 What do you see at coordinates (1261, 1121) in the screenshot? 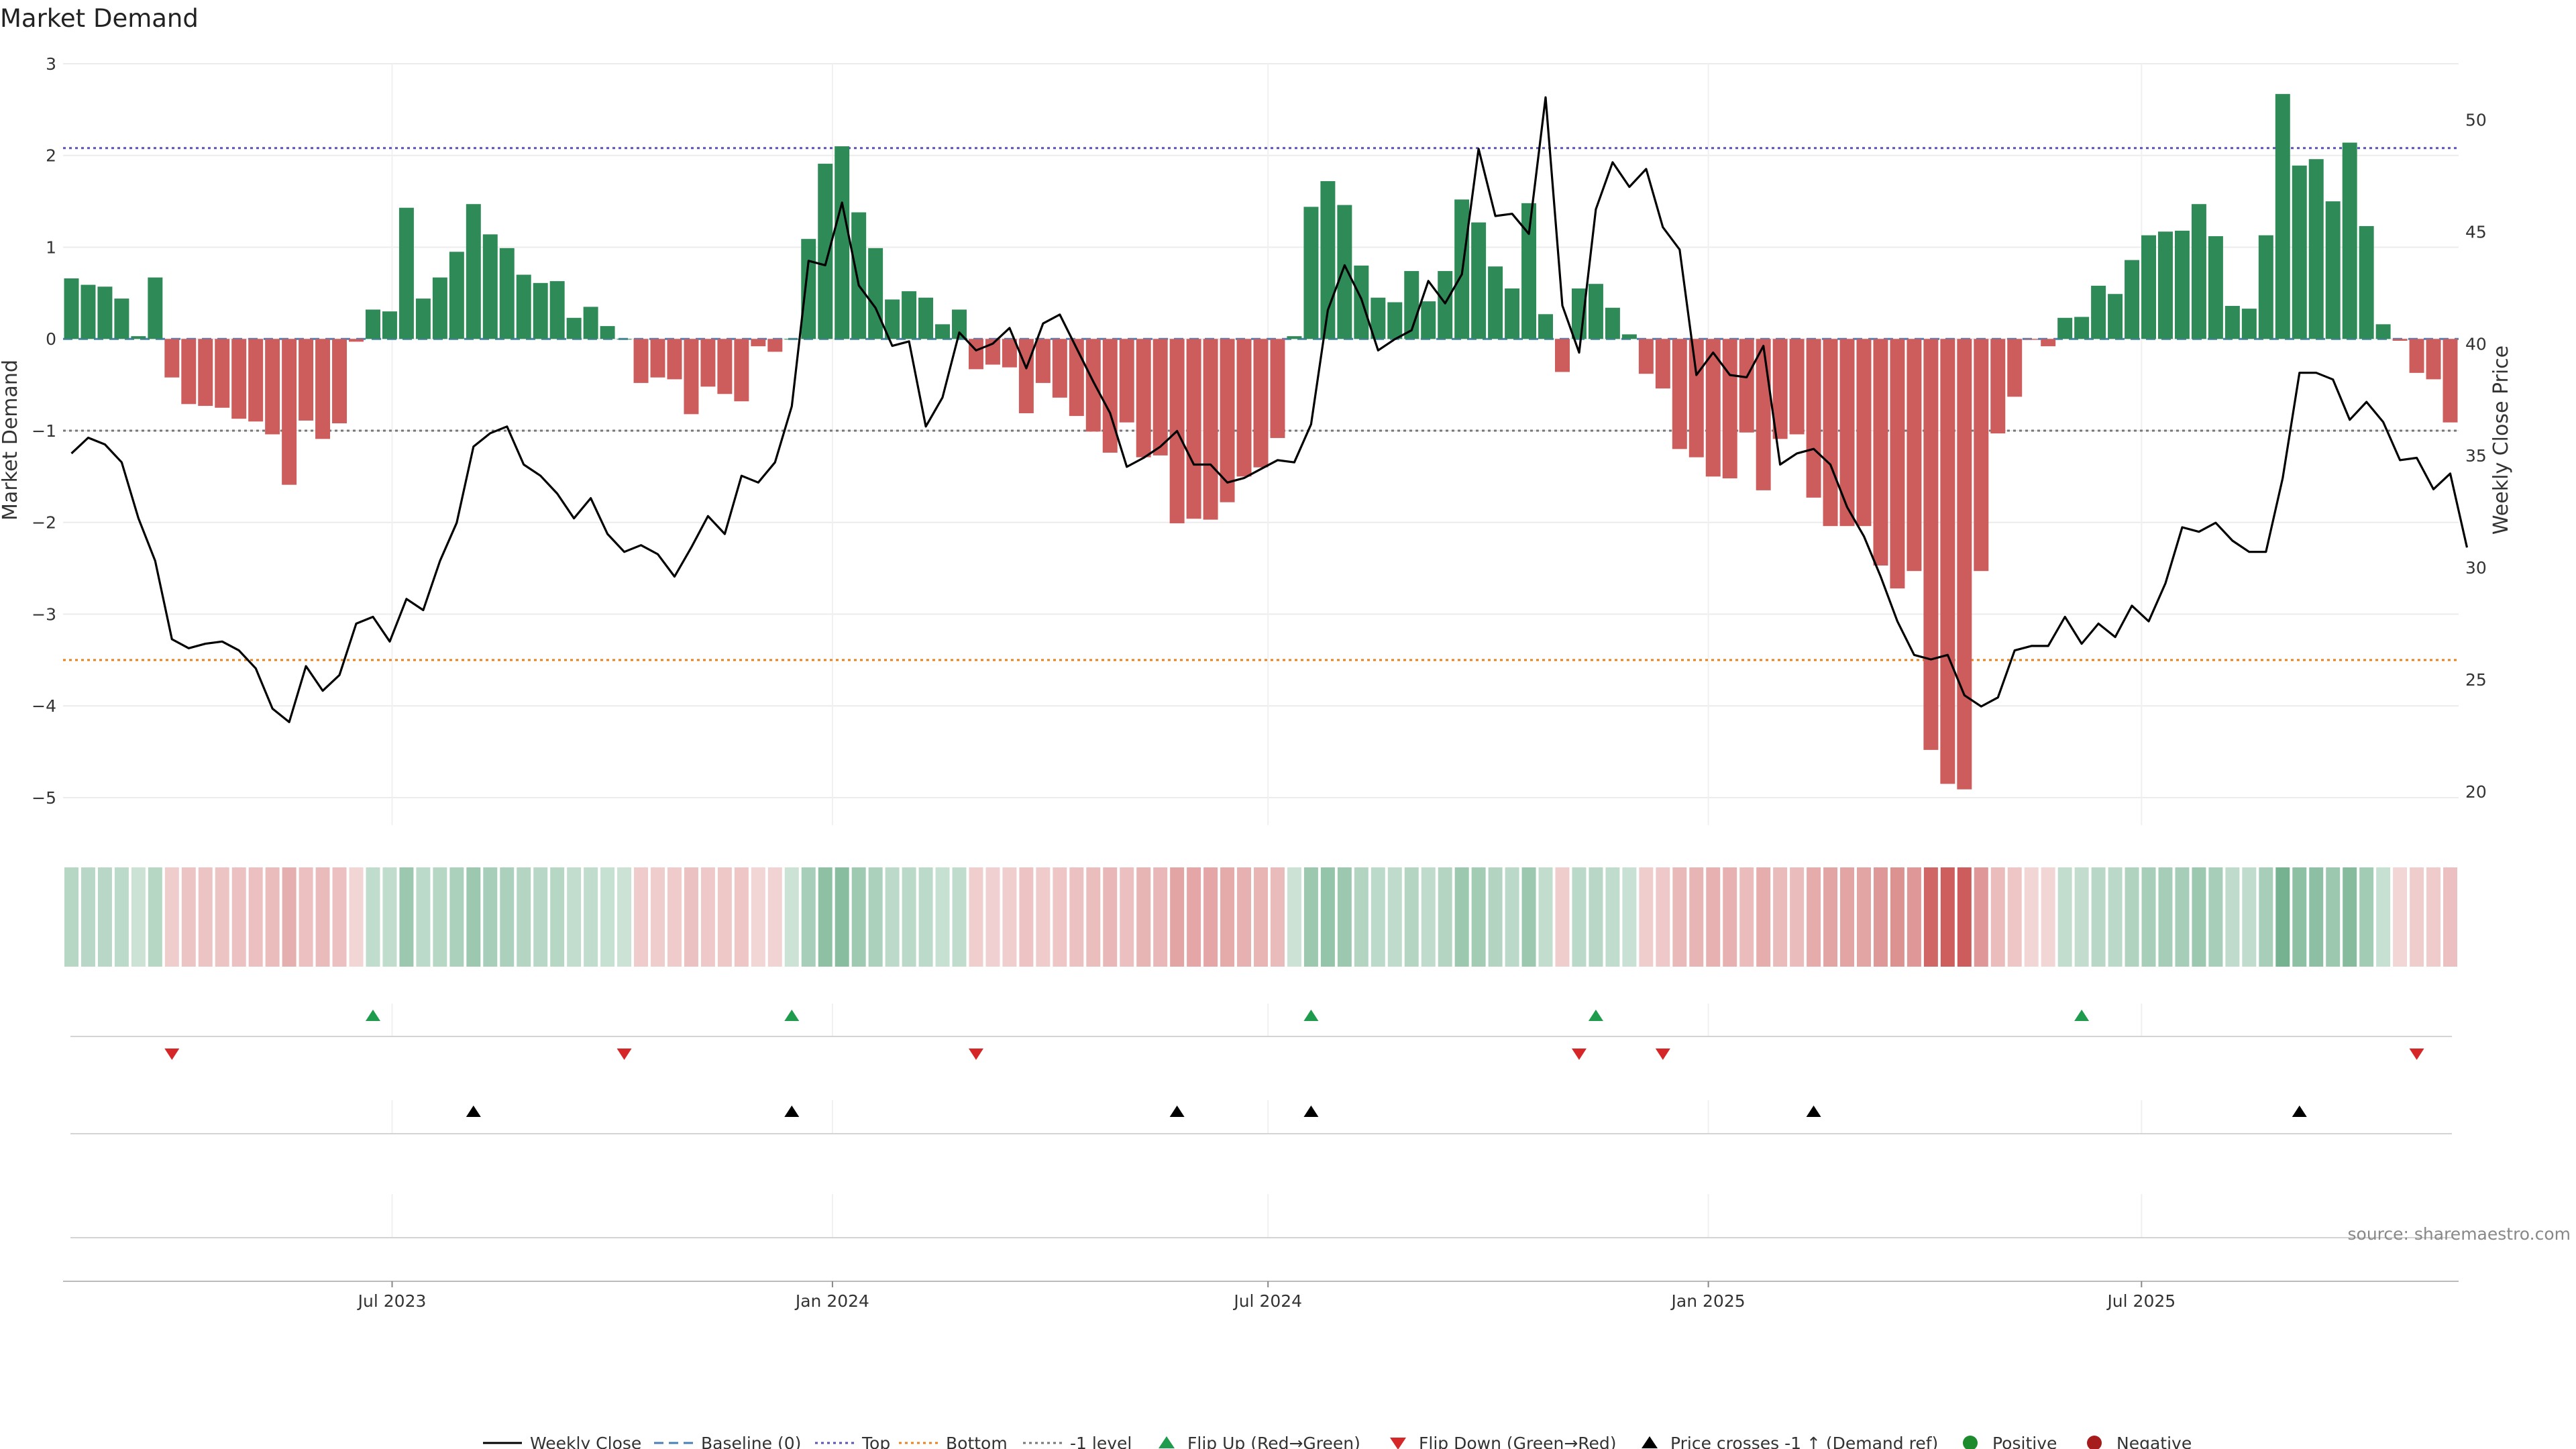
I see `signal-marker-rows` at bounding box center [1261, 1121].